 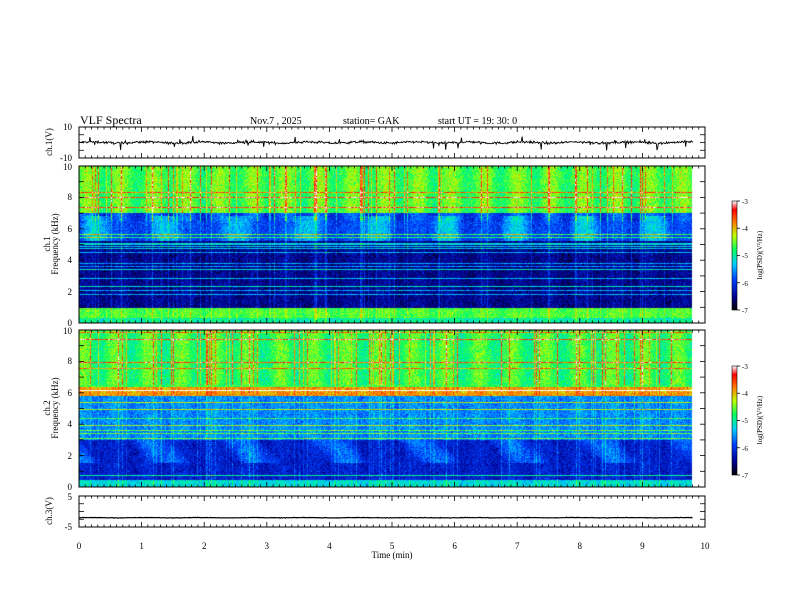 I want to click on ch2-freq-tick-10: 10, so click(x=68, y=331).